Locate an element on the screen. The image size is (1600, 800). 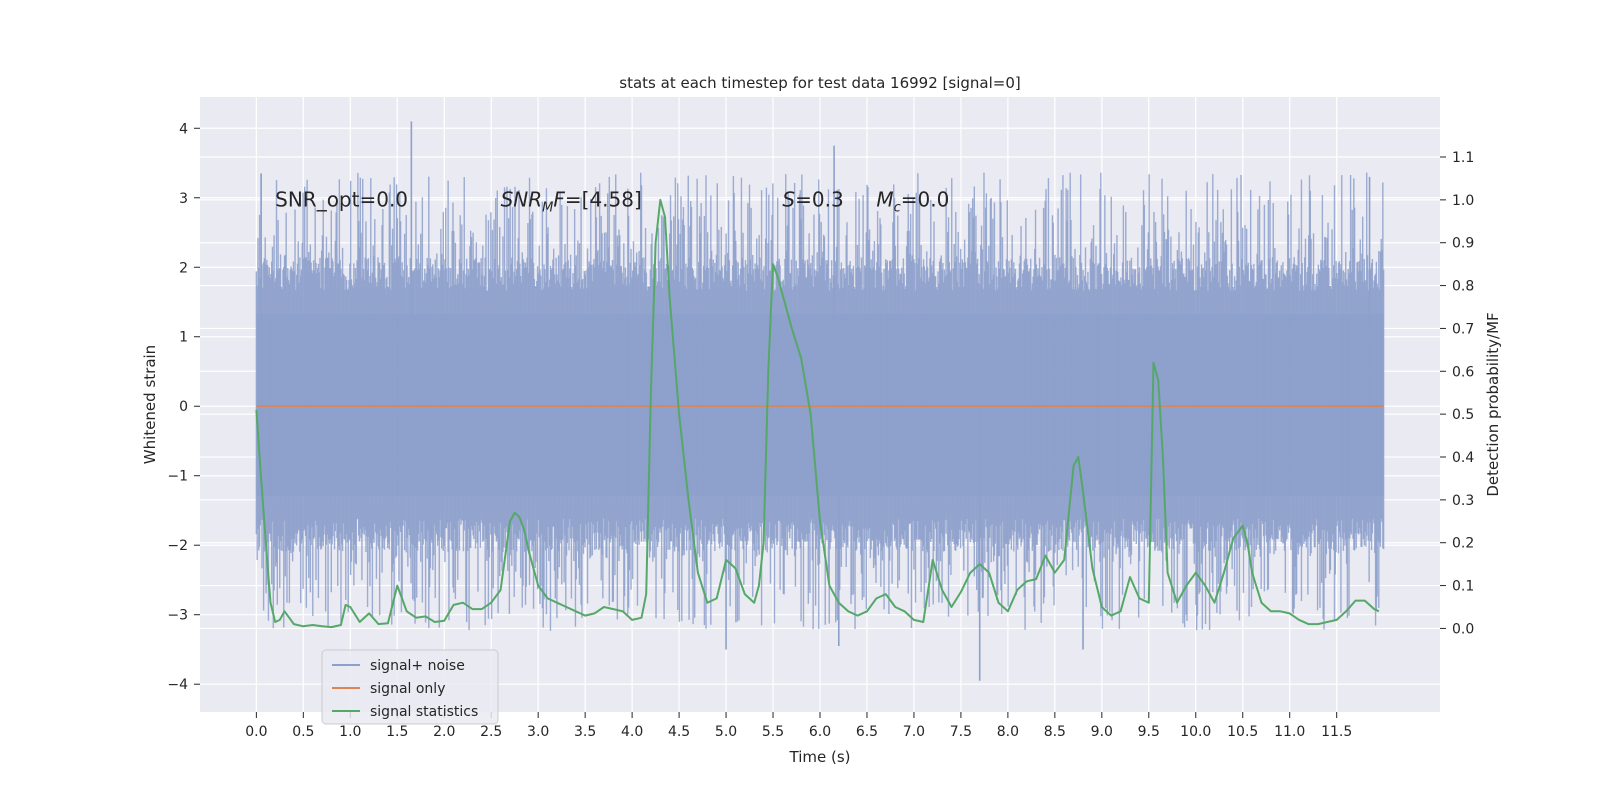
y-tick-label-left: −1 is located at coordinates (177, 477).